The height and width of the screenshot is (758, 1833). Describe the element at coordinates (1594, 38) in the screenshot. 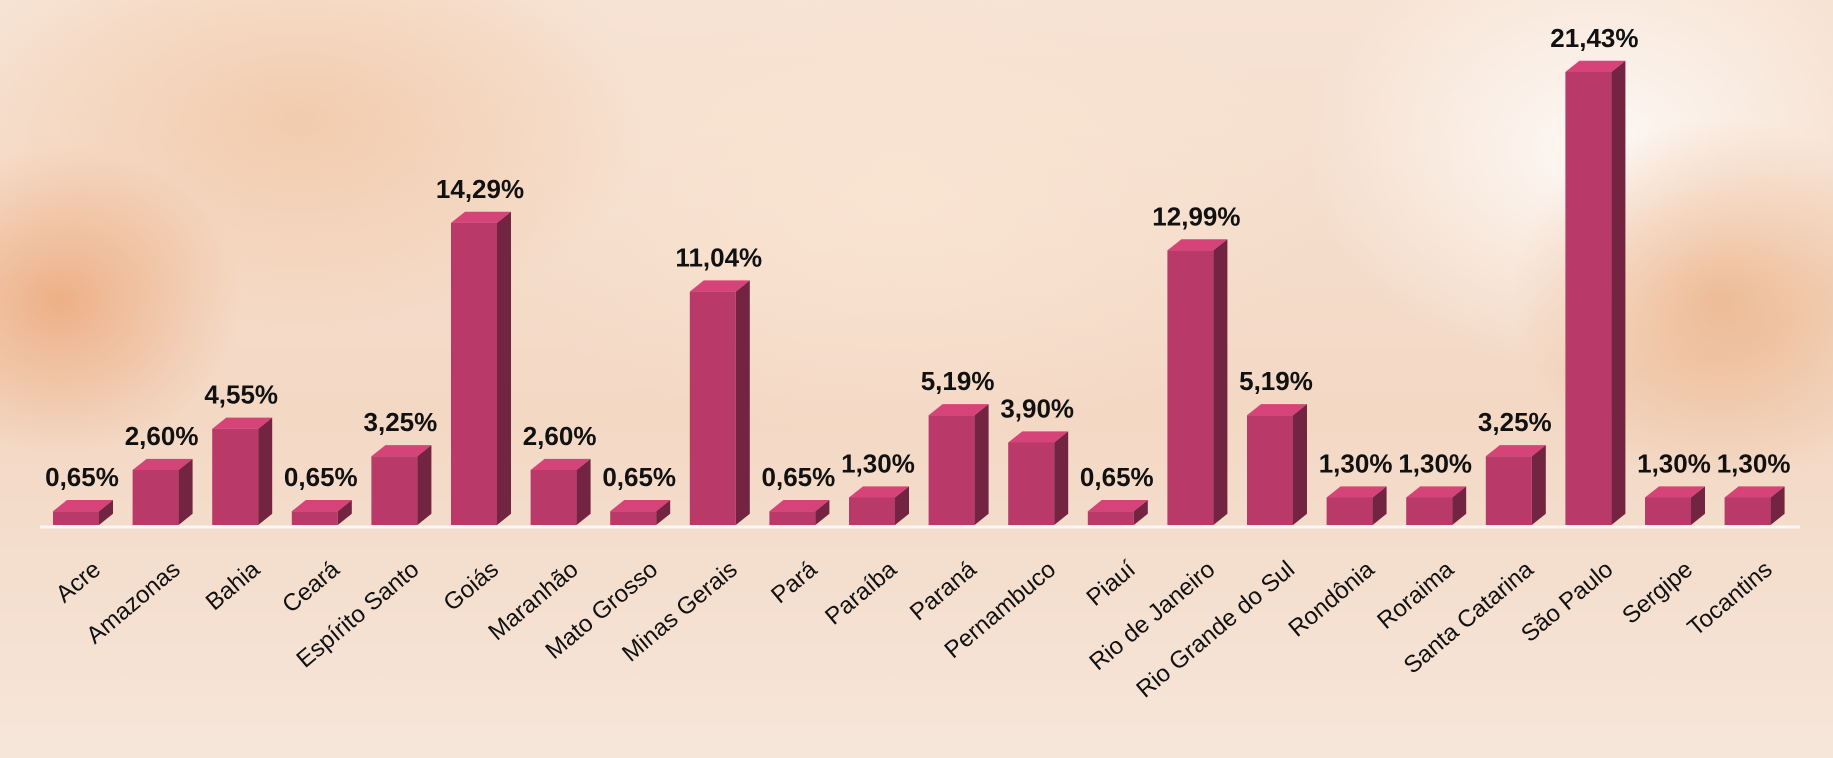

I see `value-label: 21,43%` at that location.